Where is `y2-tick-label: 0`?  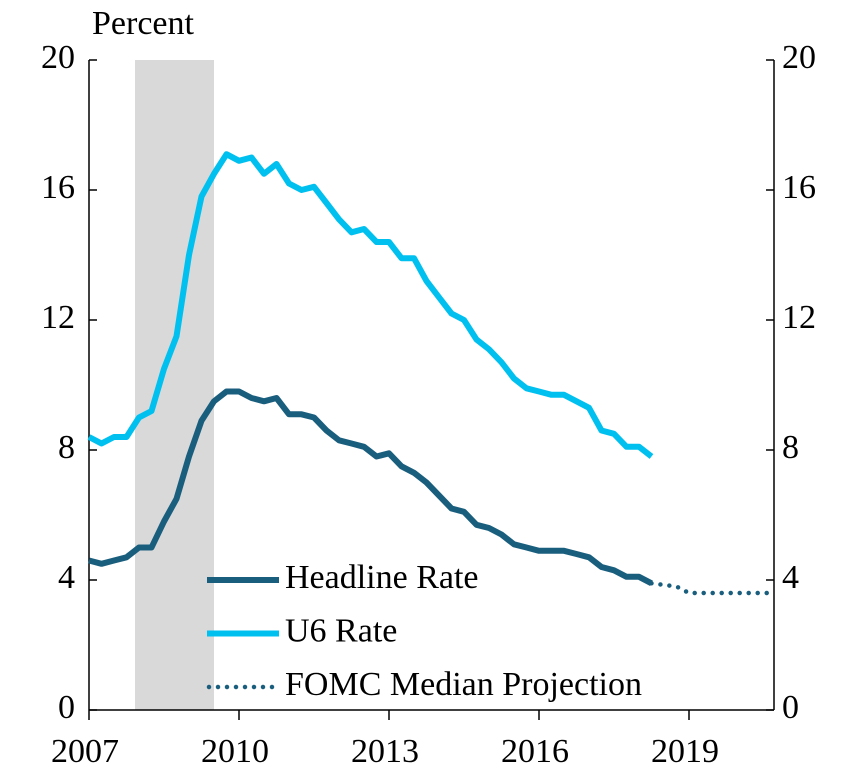
y2-tick-label: 0 is located at coordinates (790, 707).